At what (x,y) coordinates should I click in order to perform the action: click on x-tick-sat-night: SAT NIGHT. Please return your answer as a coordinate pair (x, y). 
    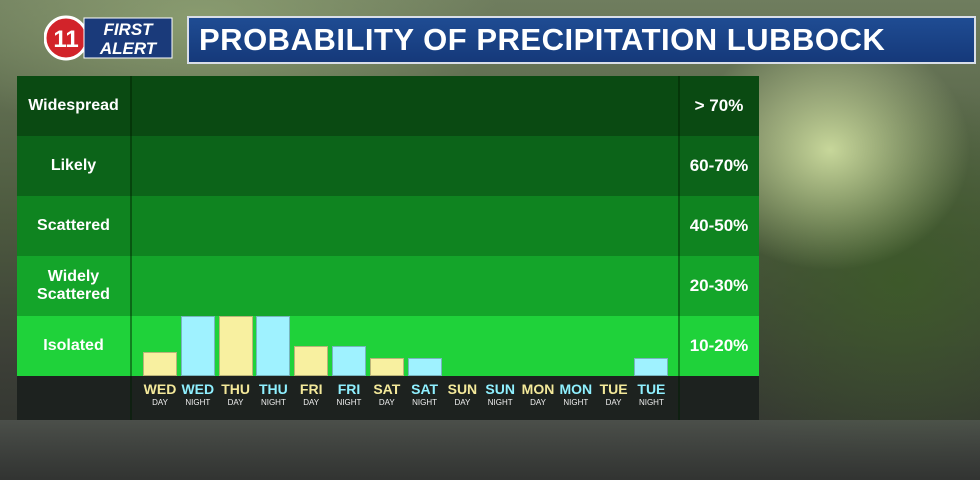
    Looking at the image, I should click on (425, 395).